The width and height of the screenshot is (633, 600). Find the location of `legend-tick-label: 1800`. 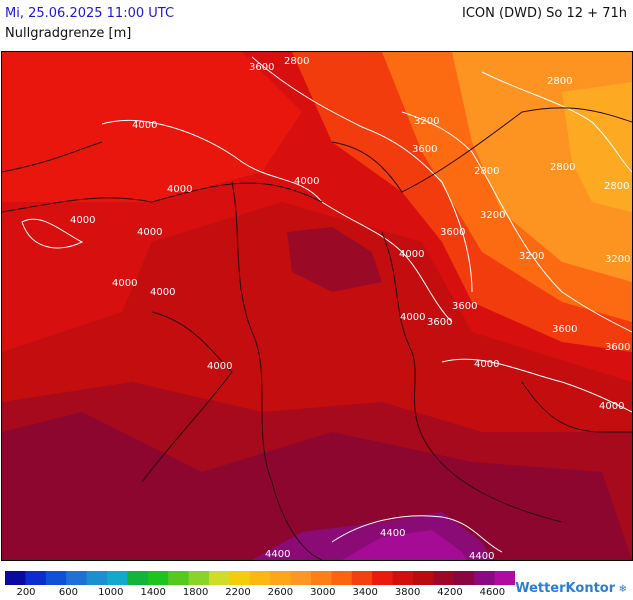

legend-tick-label: 1800 is located at coordinates (195, 592).